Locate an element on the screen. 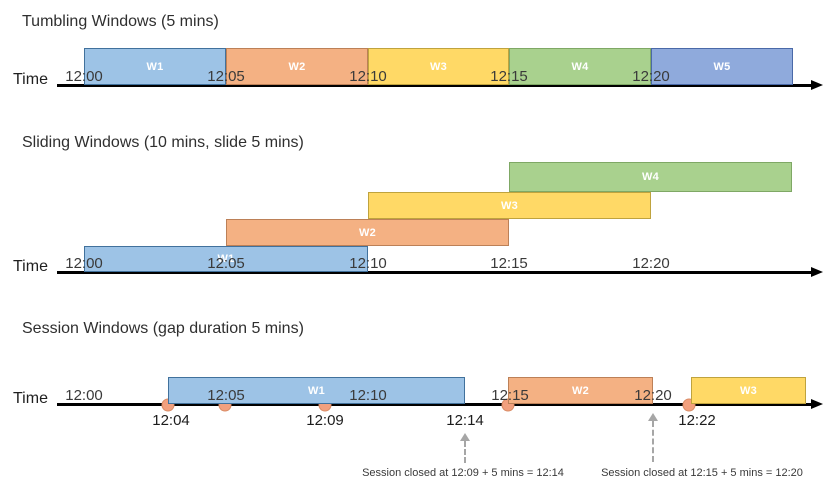 Image resolution: width=829 pixels, height=498 pixels. event-time-label: 12:09 is located at coordinates (325, 420).